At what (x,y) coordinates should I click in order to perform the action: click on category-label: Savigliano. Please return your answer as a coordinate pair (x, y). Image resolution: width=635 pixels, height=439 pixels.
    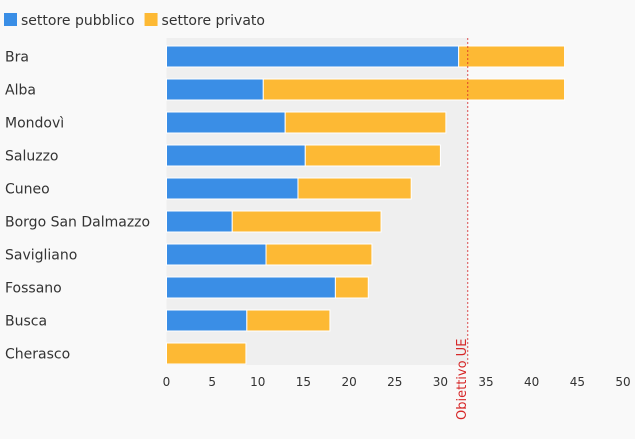
    Looking at the image, I should click on (41, 256).